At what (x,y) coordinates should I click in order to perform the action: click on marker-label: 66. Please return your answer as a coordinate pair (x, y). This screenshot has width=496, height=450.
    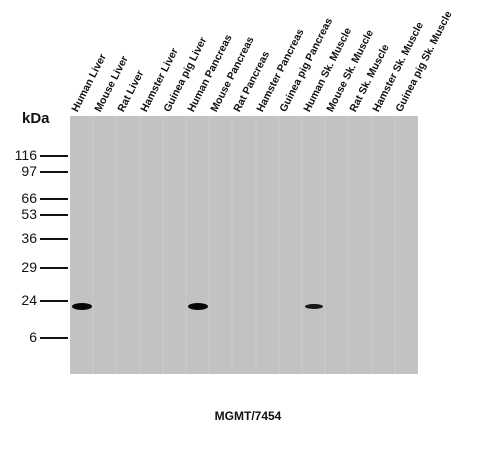
    Looking at the image, I should click on (29, 198).